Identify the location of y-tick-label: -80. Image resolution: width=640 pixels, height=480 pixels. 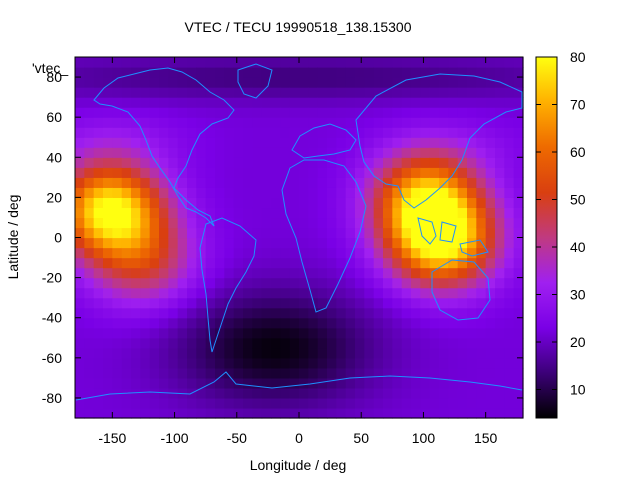
(52, 398).